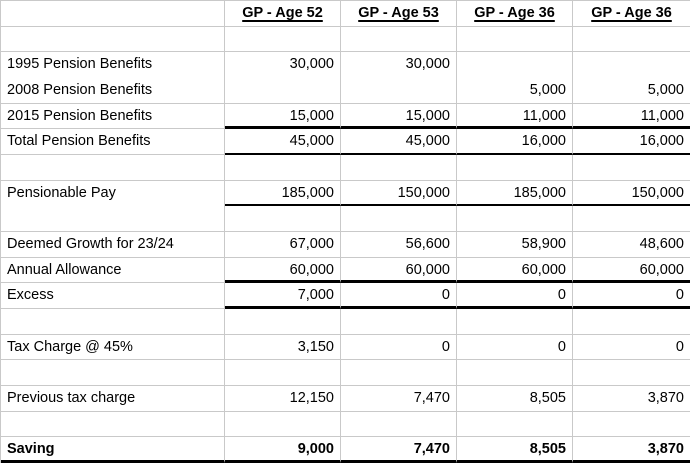 The height and width of the screenshot is (475, 690). I want to click on row-label-cell: 2008 Pension Benefits, so click(113, 90).